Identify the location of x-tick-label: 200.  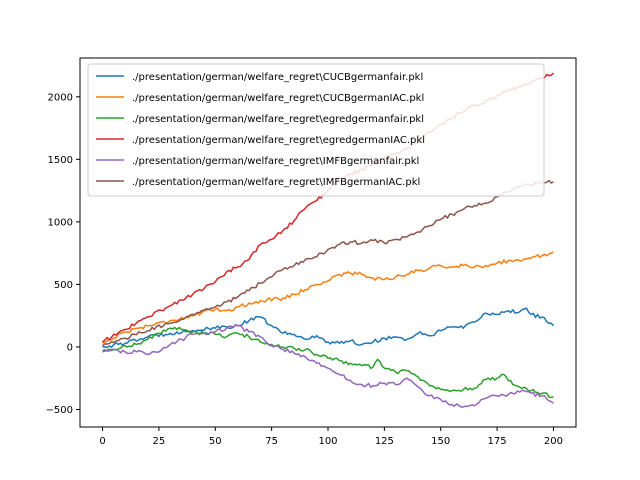
(553, 441).